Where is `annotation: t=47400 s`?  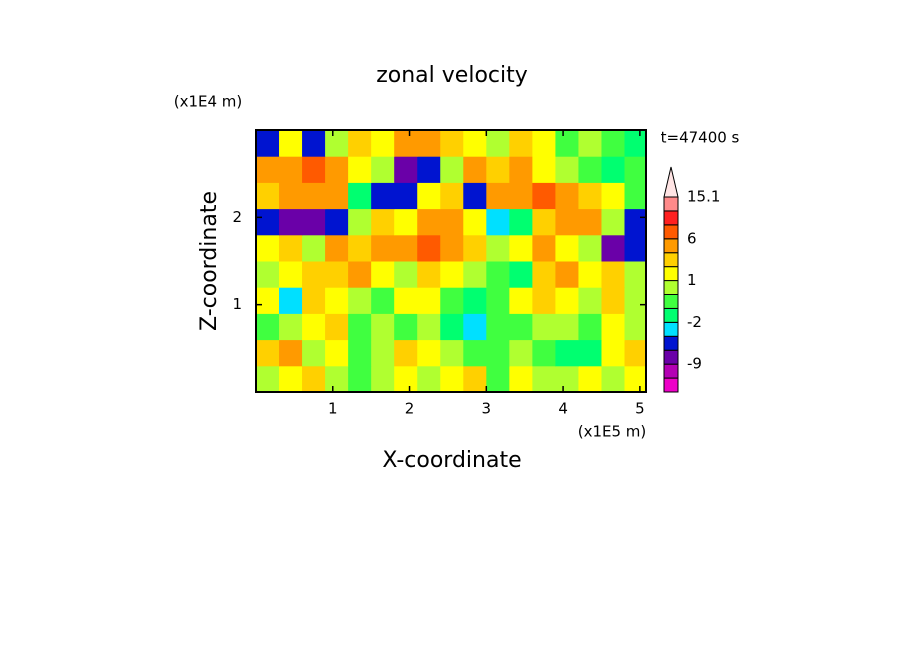
annotation: t=47400 s is located at coordinates (700, 138).